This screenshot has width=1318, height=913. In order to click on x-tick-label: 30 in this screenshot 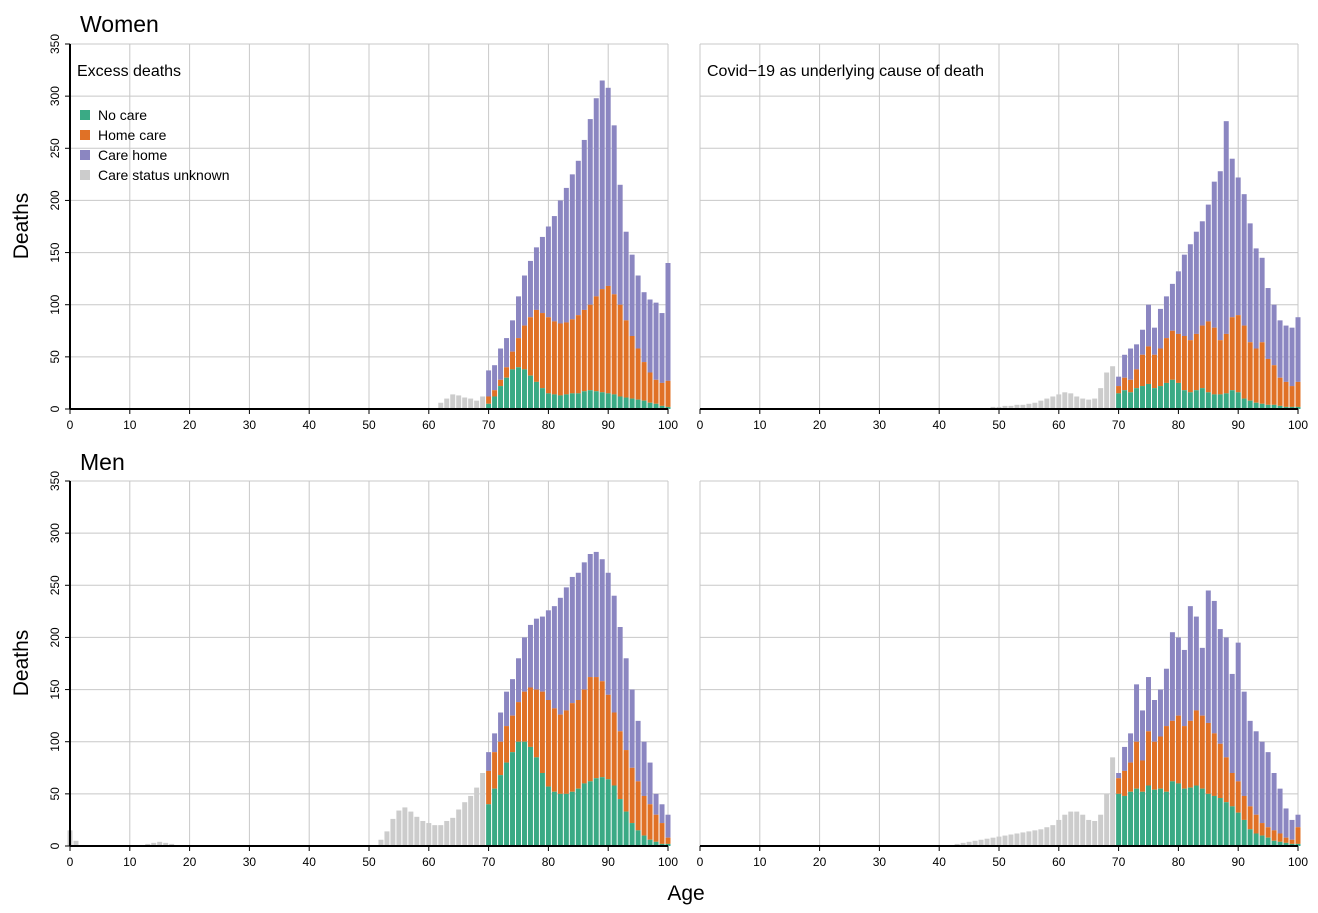, I will do `click(250, 425)`.